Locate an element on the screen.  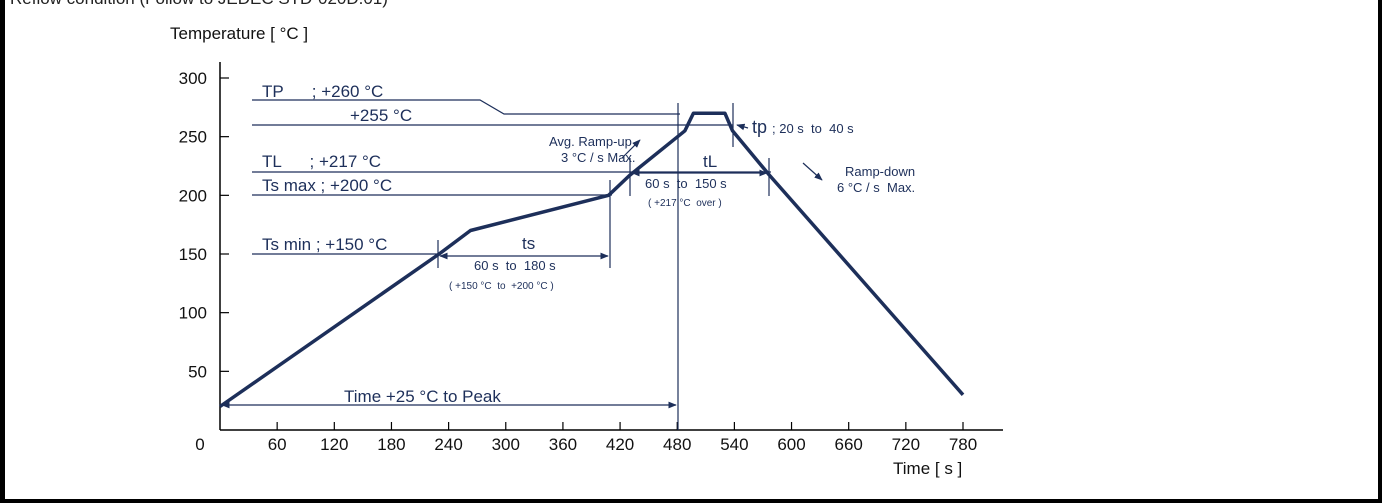
ts-range: 60 s to 180 s is located at coordinates (515, 265).